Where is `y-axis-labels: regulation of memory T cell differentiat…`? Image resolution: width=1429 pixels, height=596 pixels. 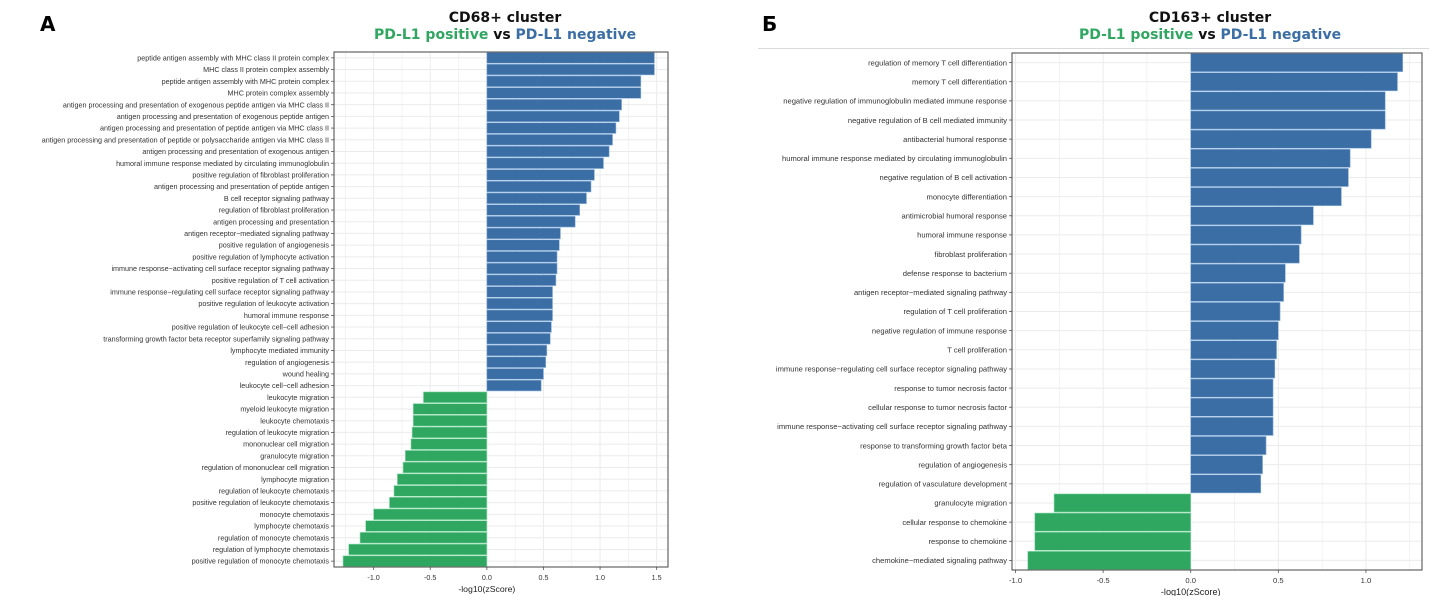 y-axis-labels: regulation of memory T cell differentiat… is located at coordinates (894, 311).